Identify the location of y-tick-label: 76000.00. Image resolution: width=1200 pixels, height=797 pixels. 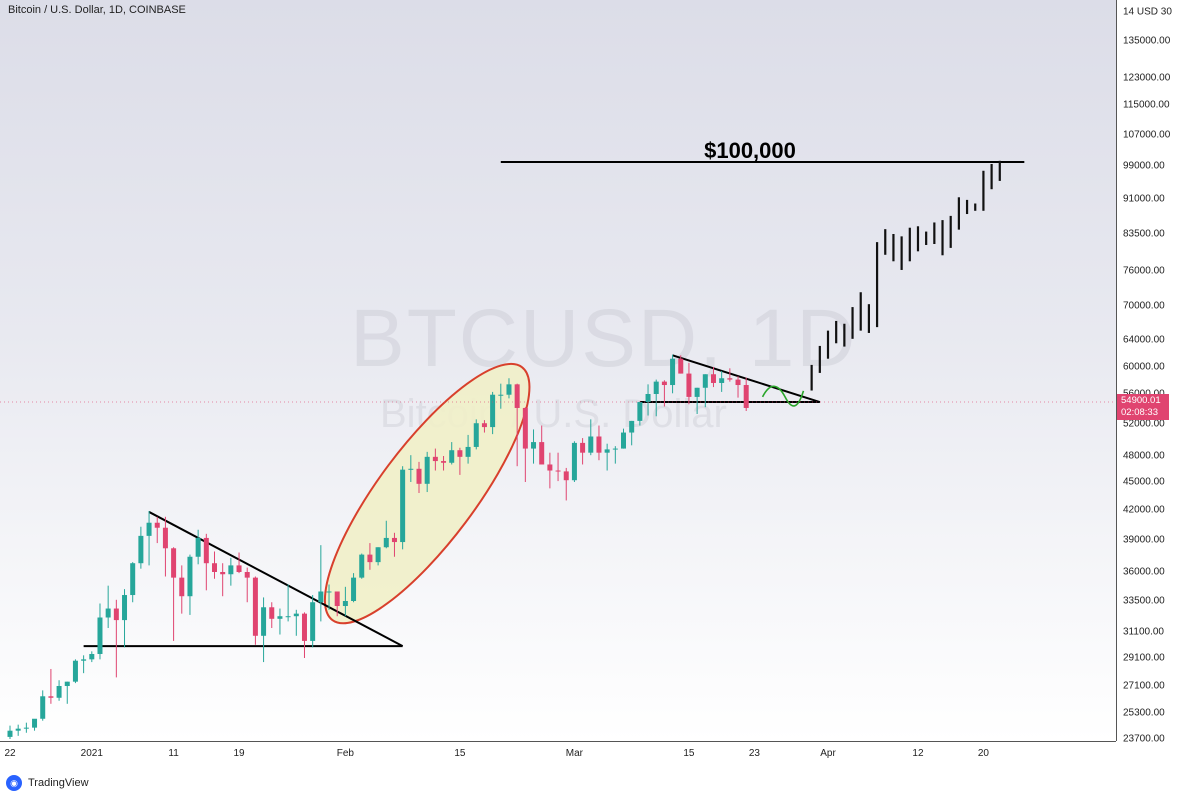
(1144, 271).